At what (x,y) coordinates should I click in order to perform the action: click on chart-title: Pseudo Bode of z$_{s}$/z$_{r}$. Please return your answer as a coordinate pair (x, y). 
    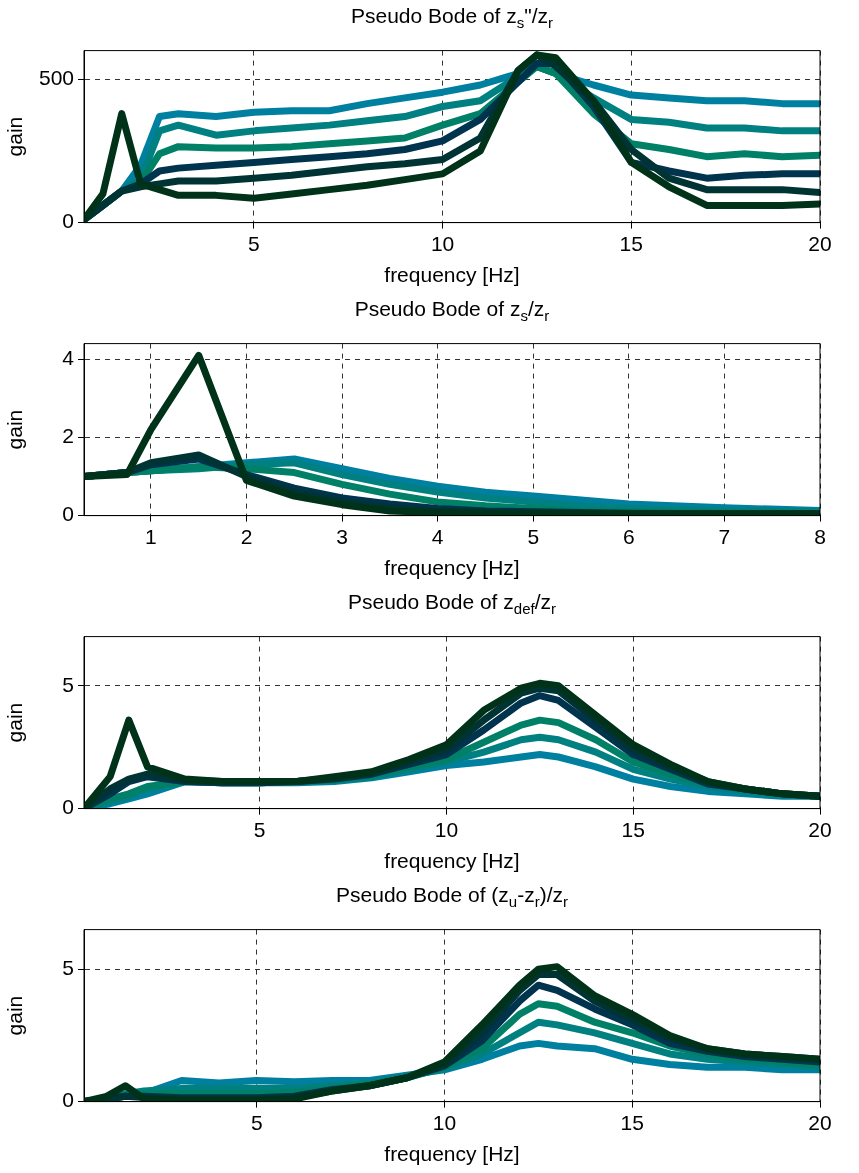
    Looking at the image, I should click on (452, 311).